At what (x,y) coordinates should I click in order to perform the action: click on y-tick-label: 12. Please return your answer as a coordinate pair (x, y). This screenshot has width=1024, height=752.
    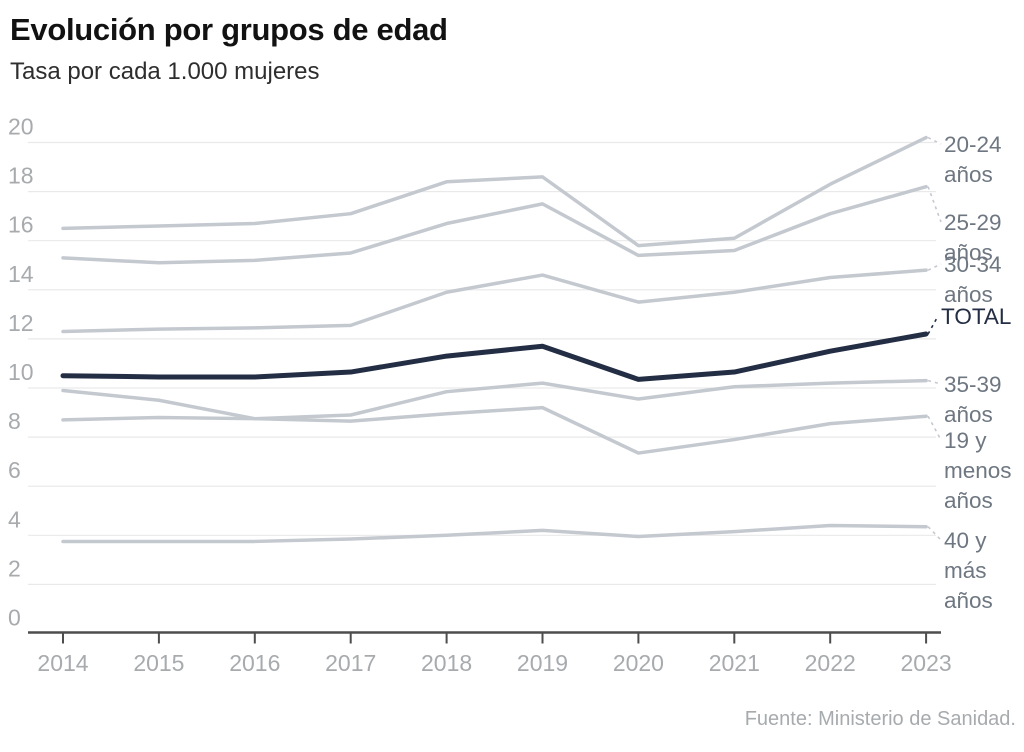
    Looking at the image, I should click on (21, 323).